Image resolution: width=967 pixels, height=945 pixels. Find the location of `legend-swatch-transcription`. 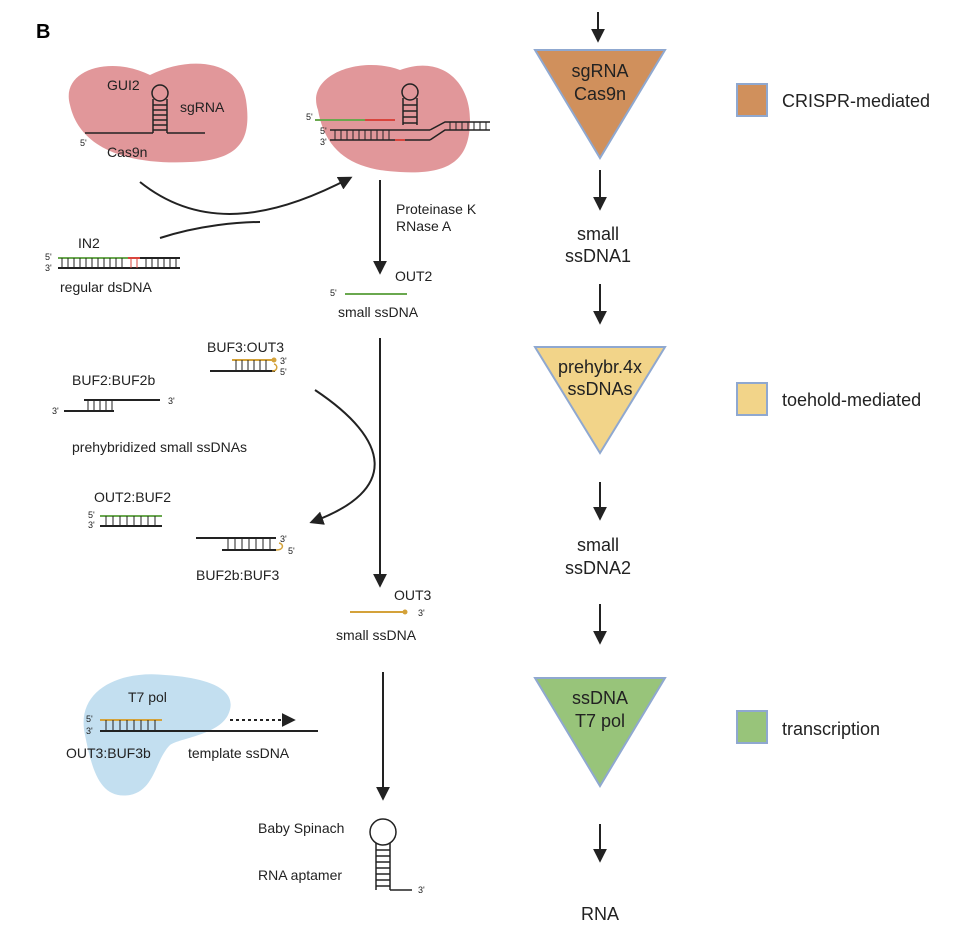

legend-swatch-transcription is located at coordinates (752, 727).